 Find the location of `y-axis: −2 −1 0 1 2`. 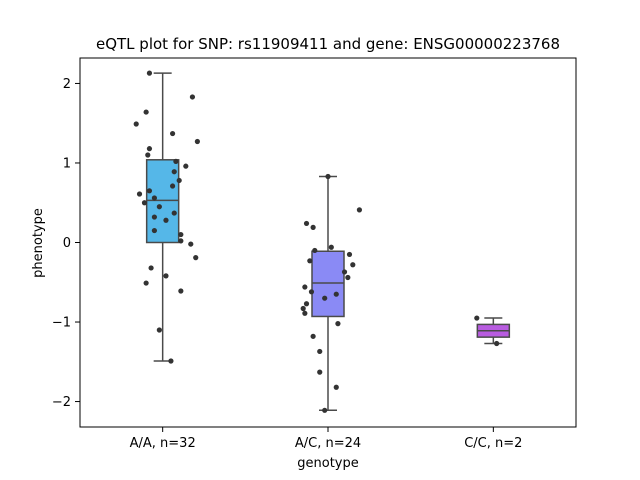

y-axis: −2 −1 0 1 2 is located at coordinates (66, 243).